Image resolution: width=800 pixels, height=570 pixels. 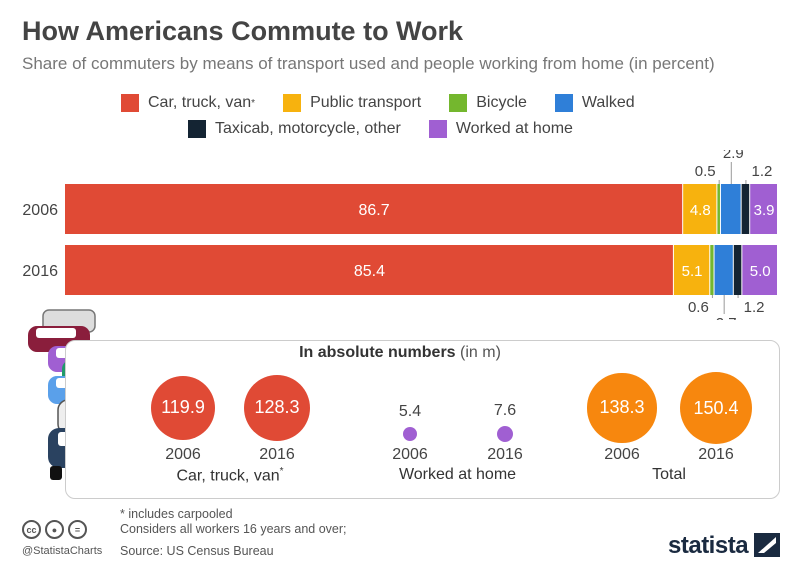 I want to click on bubble-group-label: Car, truck, van*, so click(x=230, y=475).